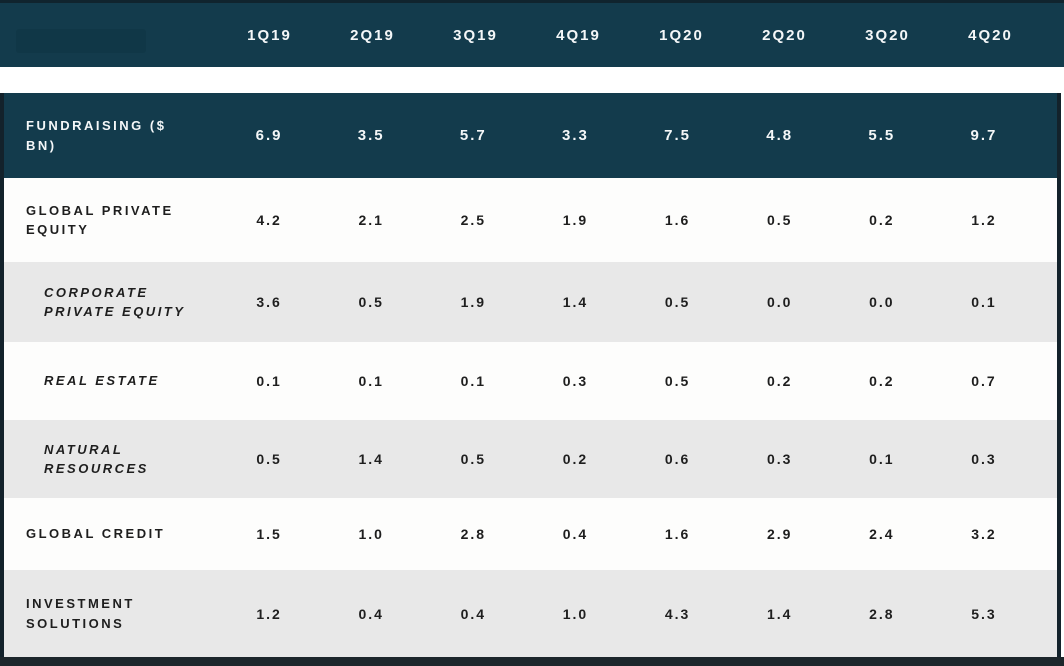 This screenshot has width=1064, height=666. Describe the element at coordinates (882, 135) in the screenshot. I see `cell-fundraising-bn-3q20: 5.5` at that location.